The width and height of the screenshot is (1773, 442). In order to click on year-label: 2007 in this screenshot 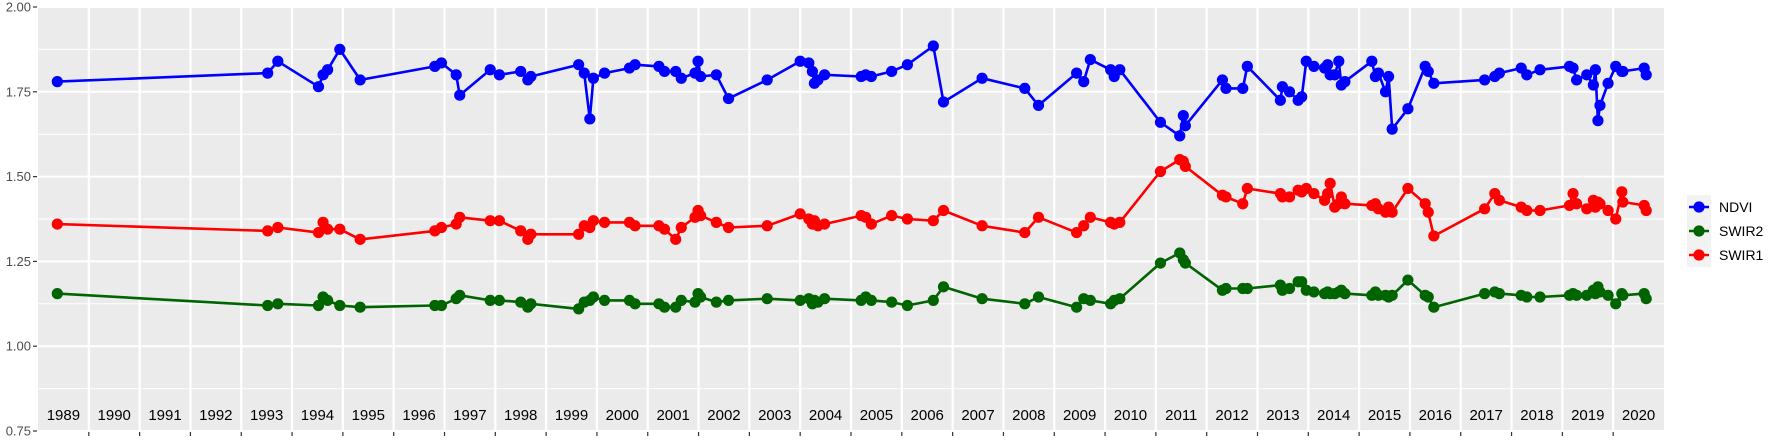, I will do `click(977, 415)`.